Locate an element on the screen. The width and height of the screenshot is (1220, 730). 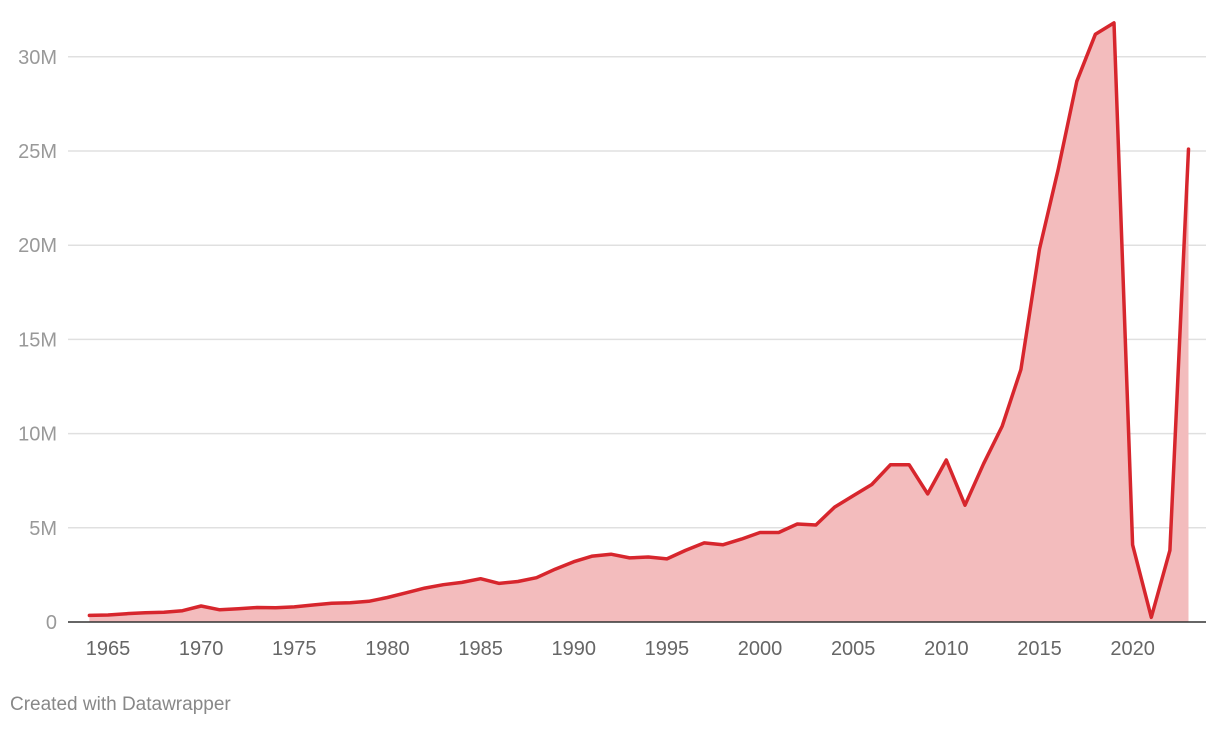
y-tick-label: 30M is located at coordinates (37, 58).